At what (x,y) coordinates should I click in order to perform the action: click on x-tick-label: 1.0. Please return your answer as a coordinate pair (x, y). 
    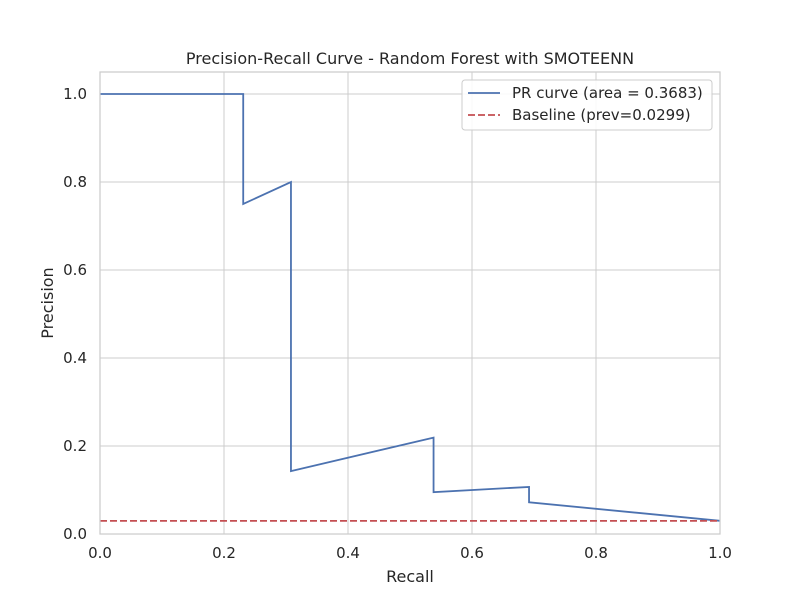
    Looking at the image, I should click on (720, 553).